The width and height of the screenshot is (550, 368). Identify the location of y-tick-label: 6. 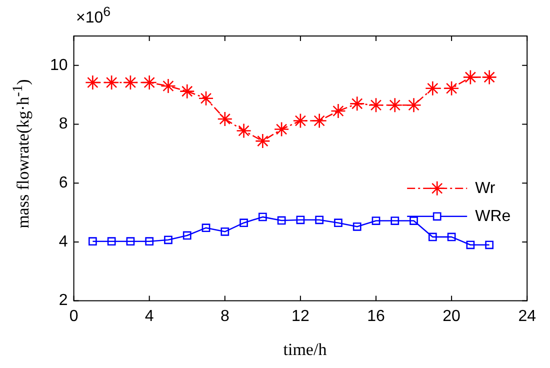
(63, 183).